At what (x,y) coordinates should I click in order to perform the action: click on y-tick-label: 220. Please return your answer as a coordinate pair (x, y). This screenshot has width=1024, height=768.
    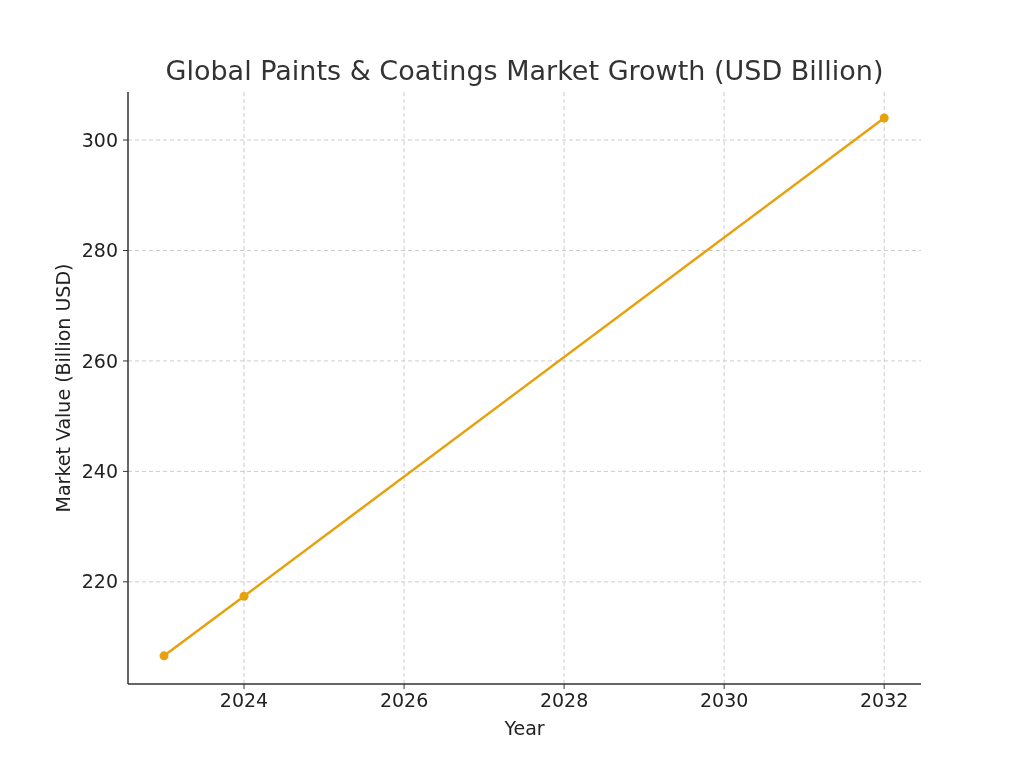
    Looking at the image, I should click on (99, 581).